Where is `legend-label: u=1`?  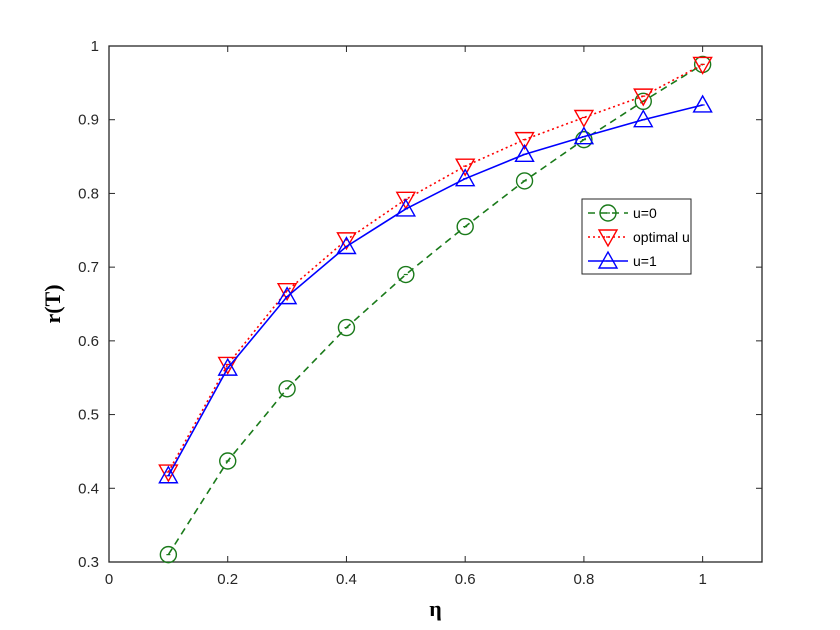
legend-label: u=1 is located at coordinates (645, 261).